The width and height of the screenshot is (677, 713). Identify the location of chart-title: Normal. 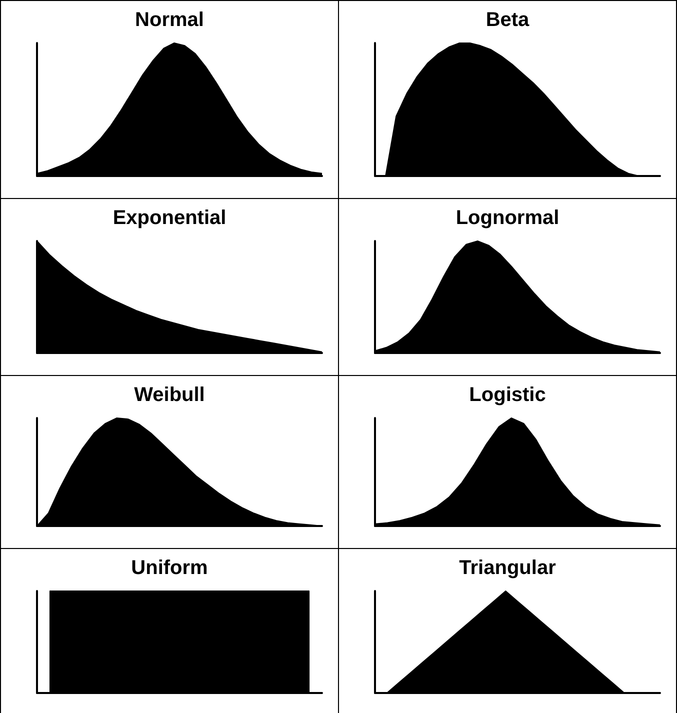
(169, 20).